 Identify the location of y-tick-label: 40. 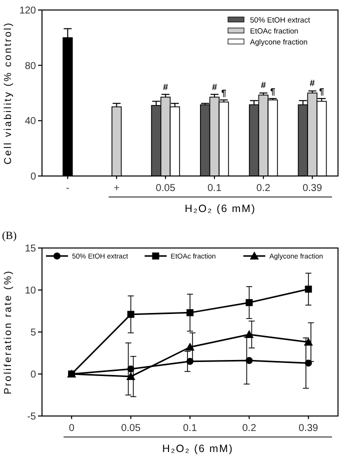
(30, 122).